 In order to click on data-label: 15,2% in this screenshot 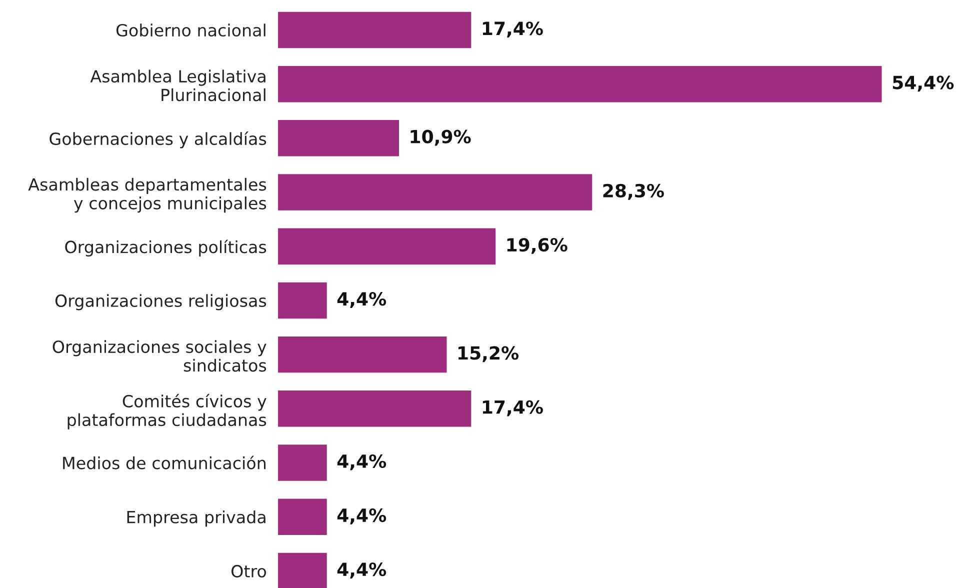, I will do `click(488, 354)`.